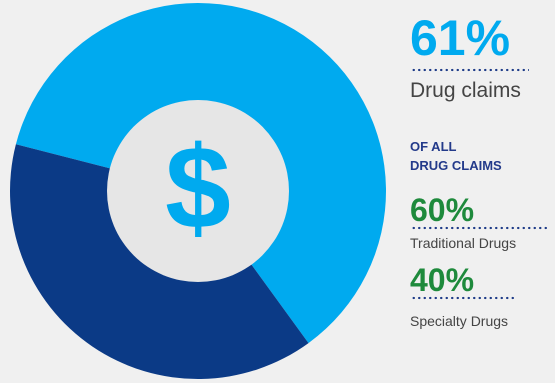 The image size is (555, 383). What do you see at coordinates (465, 90) in the screenshot?
I see `summary-label: Drug claims` at bounding box center [465, 90].